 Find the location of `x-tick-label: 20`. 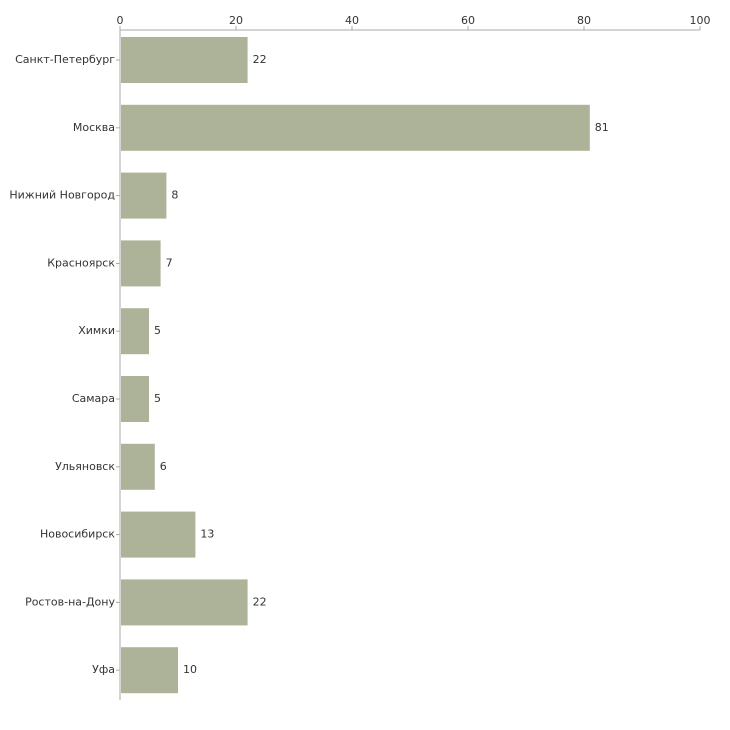

x-tick-label: 20 is located at coordinates (236, 20).